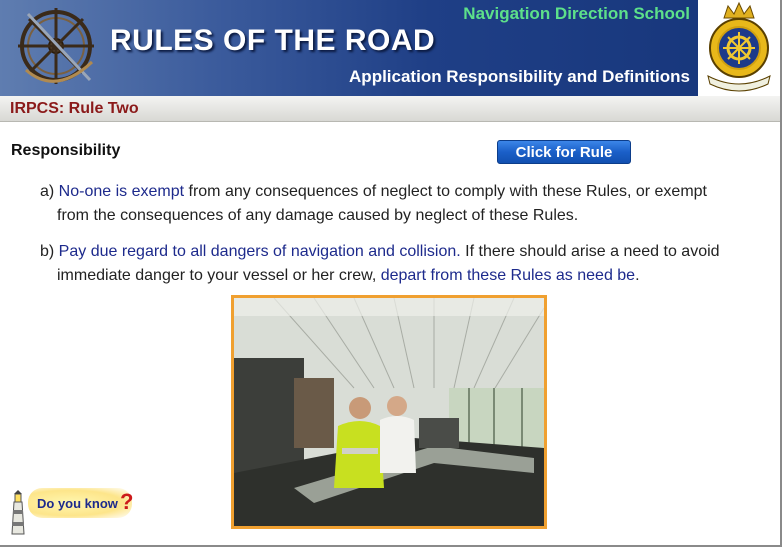 This screenshot has width=782, height=547. I want to click on school-name: Navigation Direction School, so click(576, 13).